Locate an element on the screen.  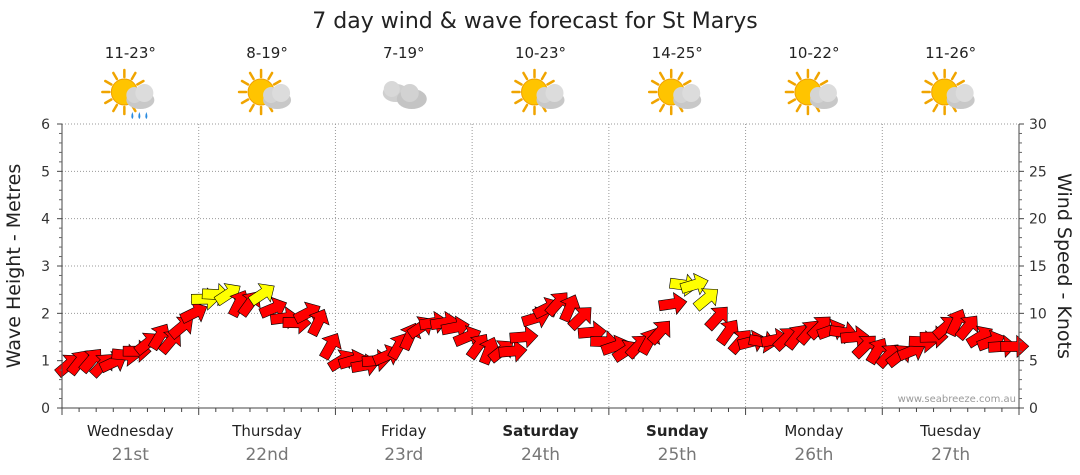
date-label: 23rd is located at coordinates (403, 455).